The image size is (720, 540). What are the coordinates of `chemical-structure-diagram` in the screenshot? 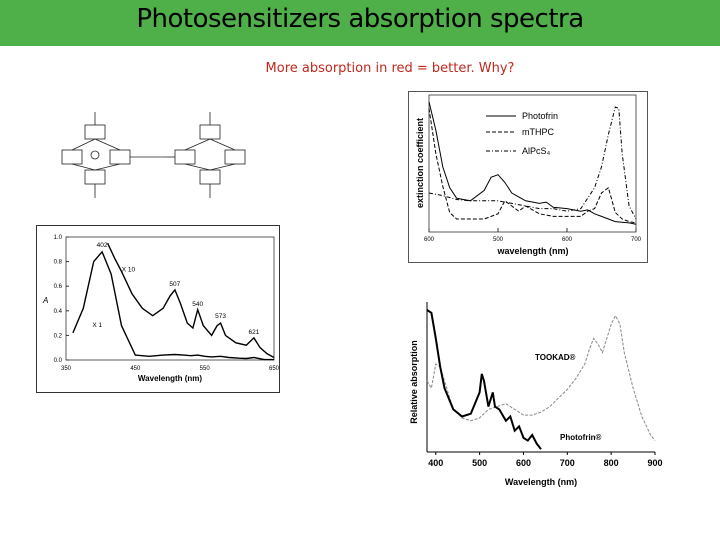 It's located at (153, 155).